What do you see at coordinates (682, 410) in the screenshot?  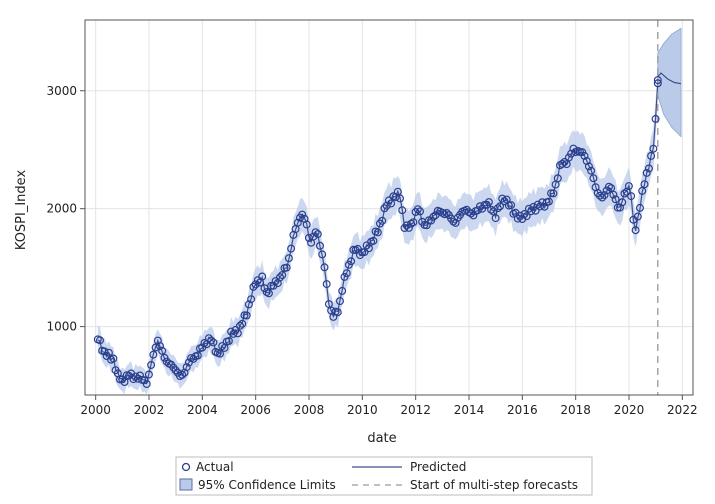 I see `x-tick-label: 2022` at bounding box center [682, 410].